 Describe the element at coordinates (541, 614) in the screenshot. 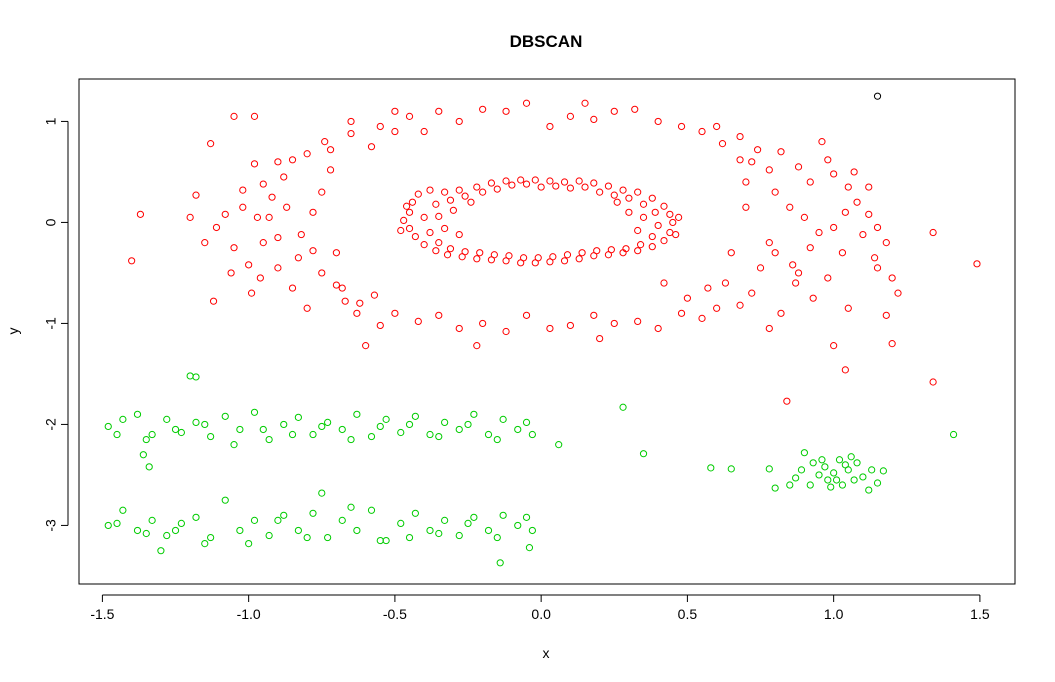

I see `x-tick-label: 0.0` at that location.